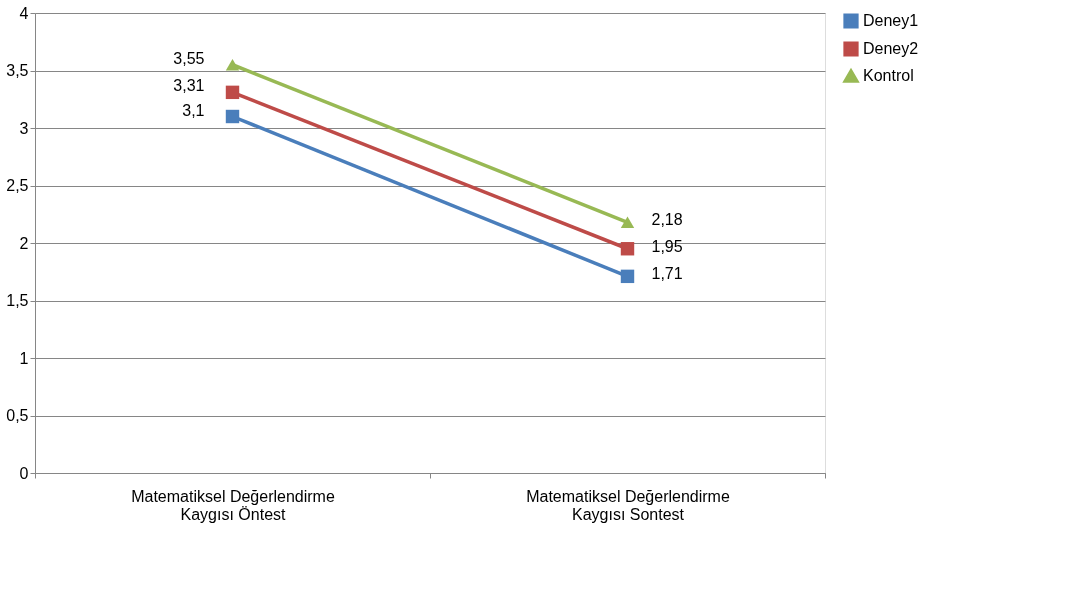 The width and height of the screenshot is (1073, 590). What do you see at coordinates (24, 243) in the screenshot?
I see `y-tick-label: 2` at bounding box center [24, 243].